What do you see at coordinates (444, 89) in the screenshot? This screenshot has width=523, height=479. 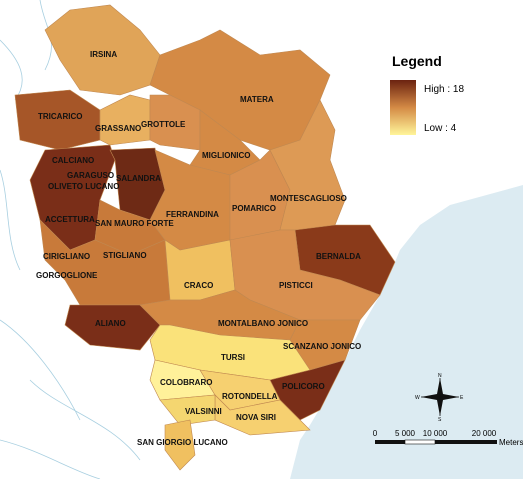 I see `legend-high: High : 18` at bounding box center [444, 89].